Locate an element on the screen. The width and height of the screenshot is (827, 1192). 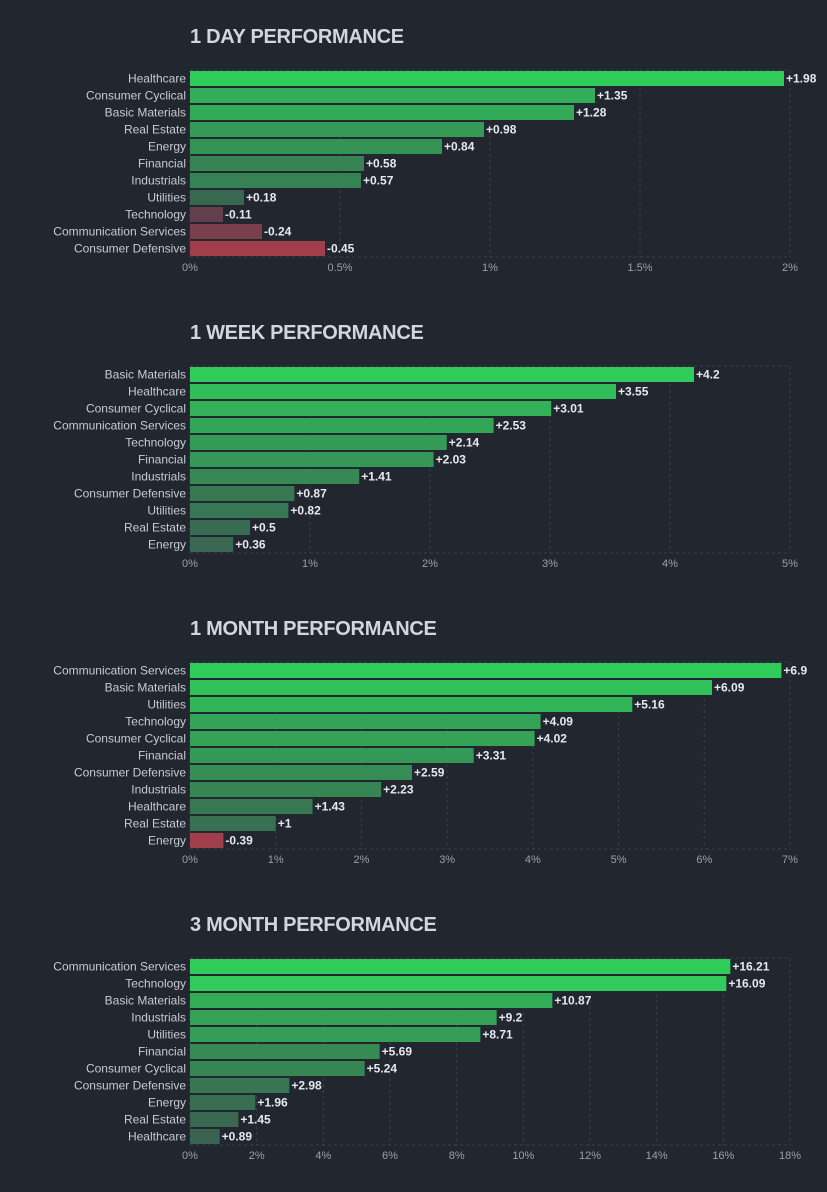
category-label: Communication Services is located at coordinates (119, 967).